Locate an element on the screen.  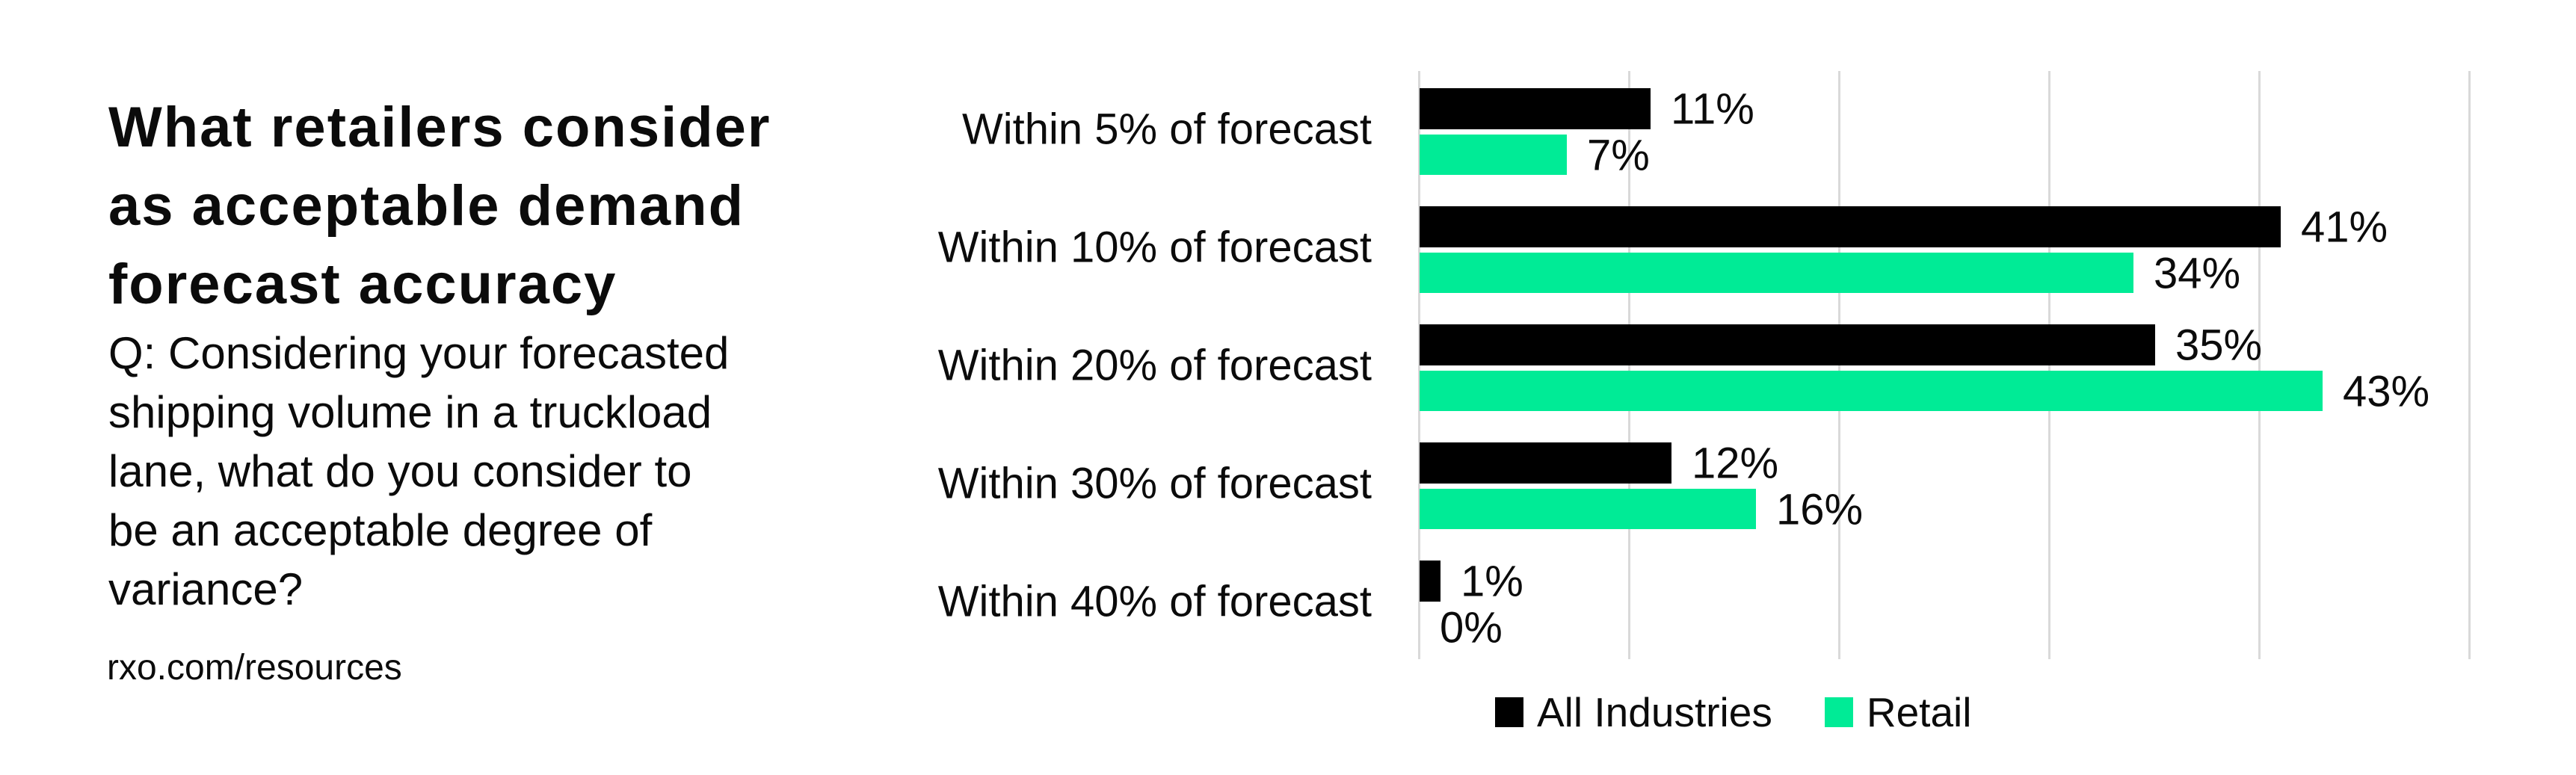
legend-label: Retail is located at coordinates (1919, 712).